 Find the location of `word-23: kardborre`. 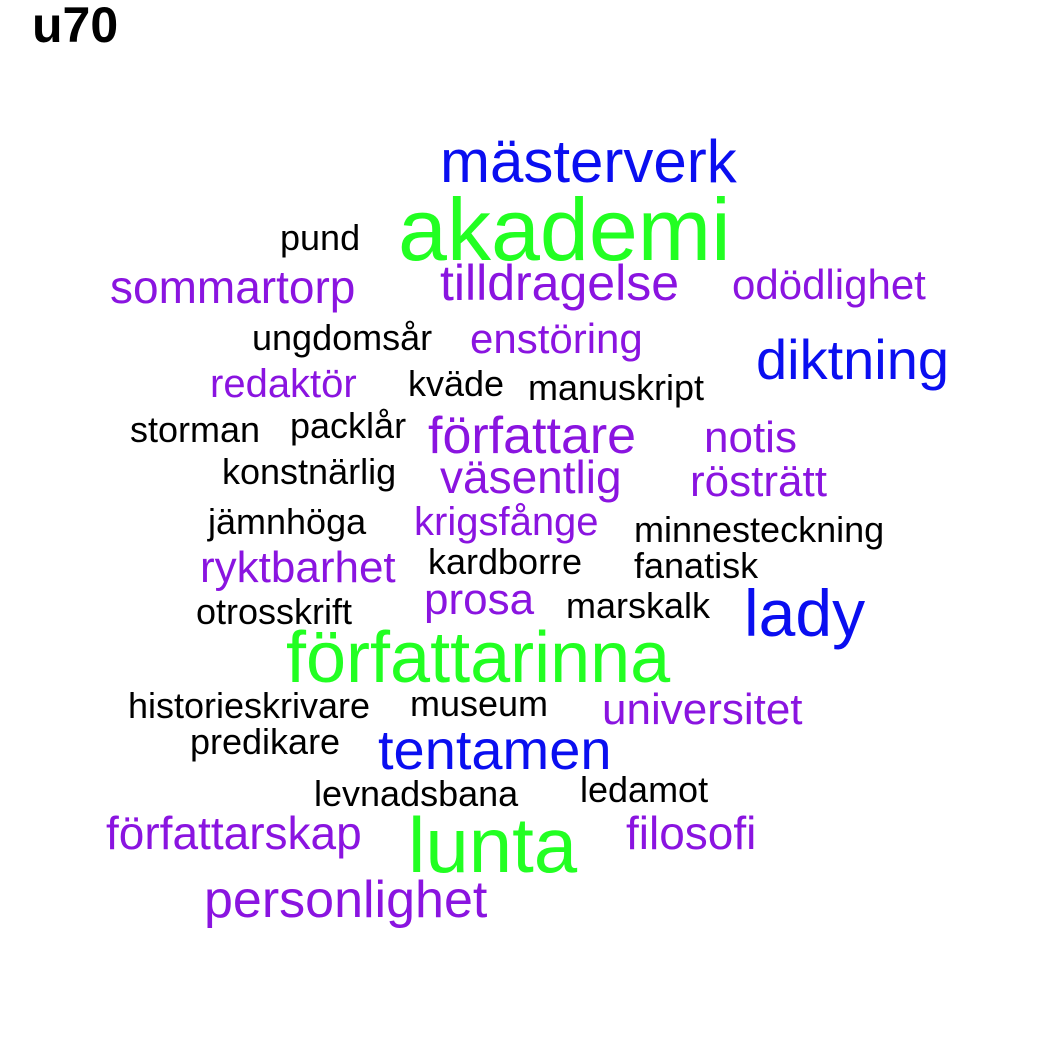

word-23: kardborre is located at coordinates (505, 561).